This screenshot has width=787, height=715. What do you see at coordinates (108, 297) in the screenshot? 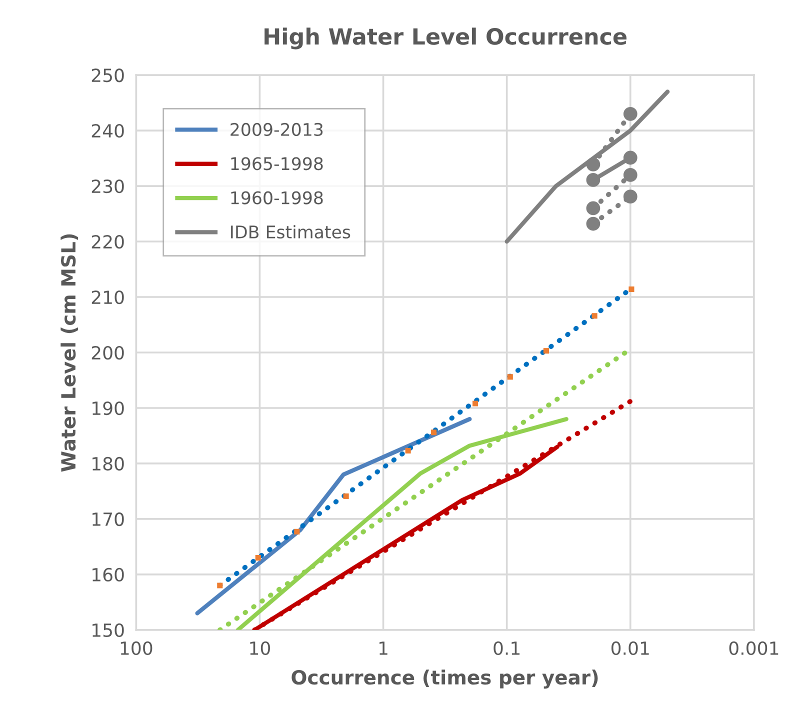
I see `y-tick-label: 210` at bounding box center [108, 297].